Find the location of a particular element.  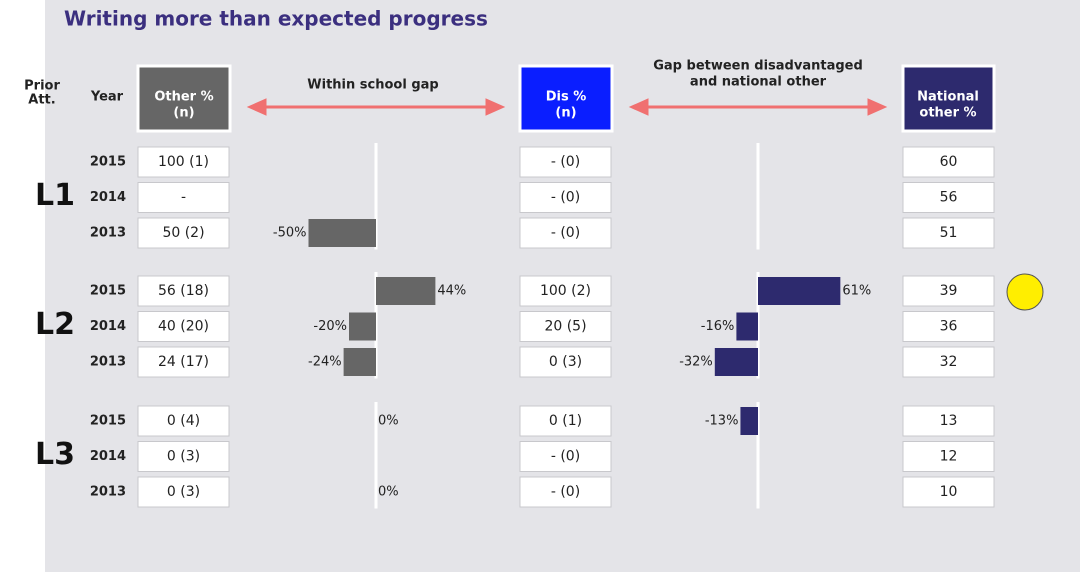

other-header: Other % is located at coordinates (183, 97).